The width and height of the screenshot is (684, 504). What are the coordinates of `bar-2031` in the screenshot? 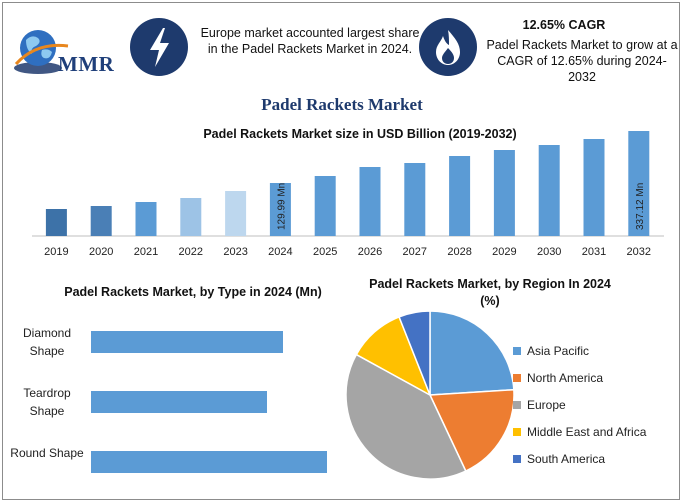 It's located at (594, 187).